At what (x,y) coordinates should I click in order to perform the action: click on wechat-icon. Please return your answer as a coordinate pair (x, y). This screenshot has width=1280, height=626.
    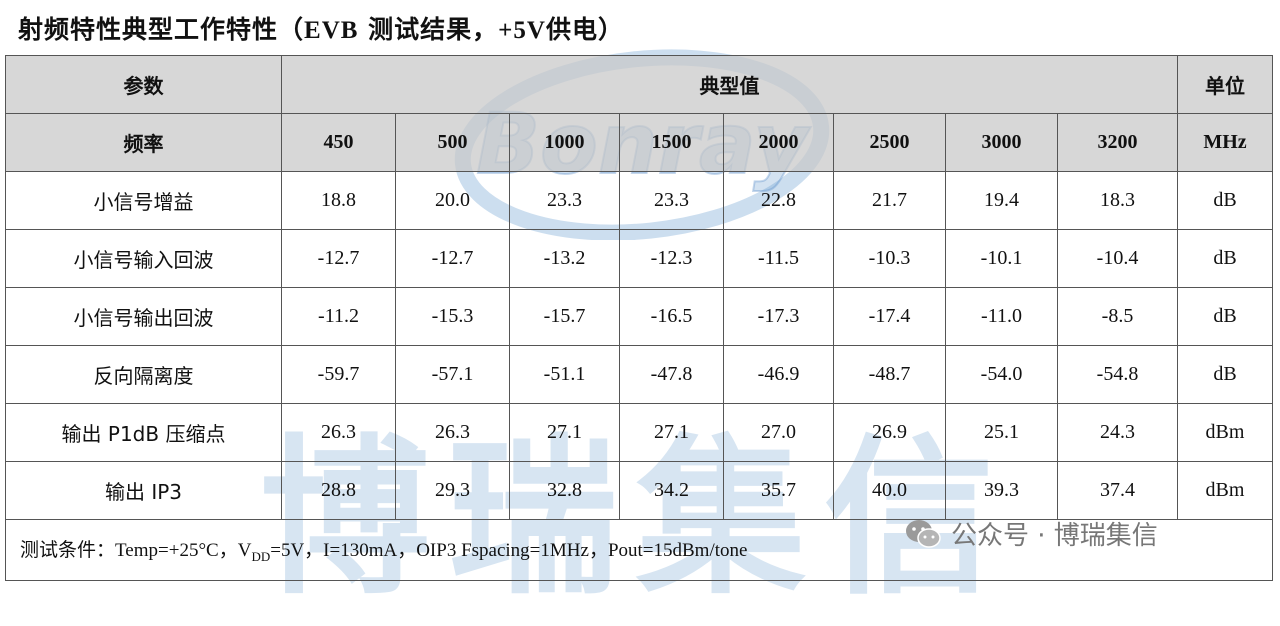
    Looking at the image, I should click on (923, 533).